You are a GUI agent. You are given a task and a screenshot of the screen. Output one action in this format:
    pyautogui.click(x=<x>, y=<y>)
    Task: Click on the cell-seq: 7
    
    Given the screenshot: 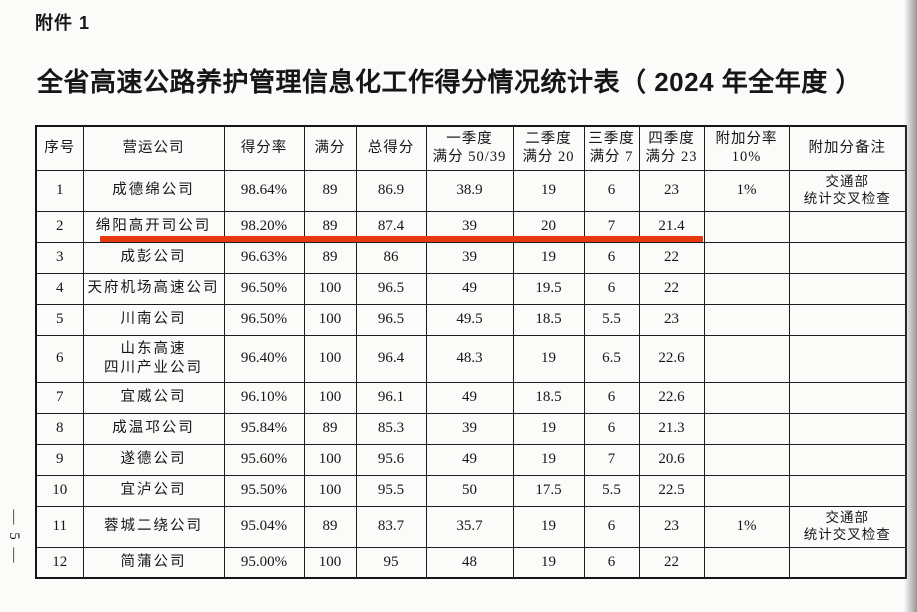 What is the action you would take?
    pyautogui.click(x=59, y=397)
    